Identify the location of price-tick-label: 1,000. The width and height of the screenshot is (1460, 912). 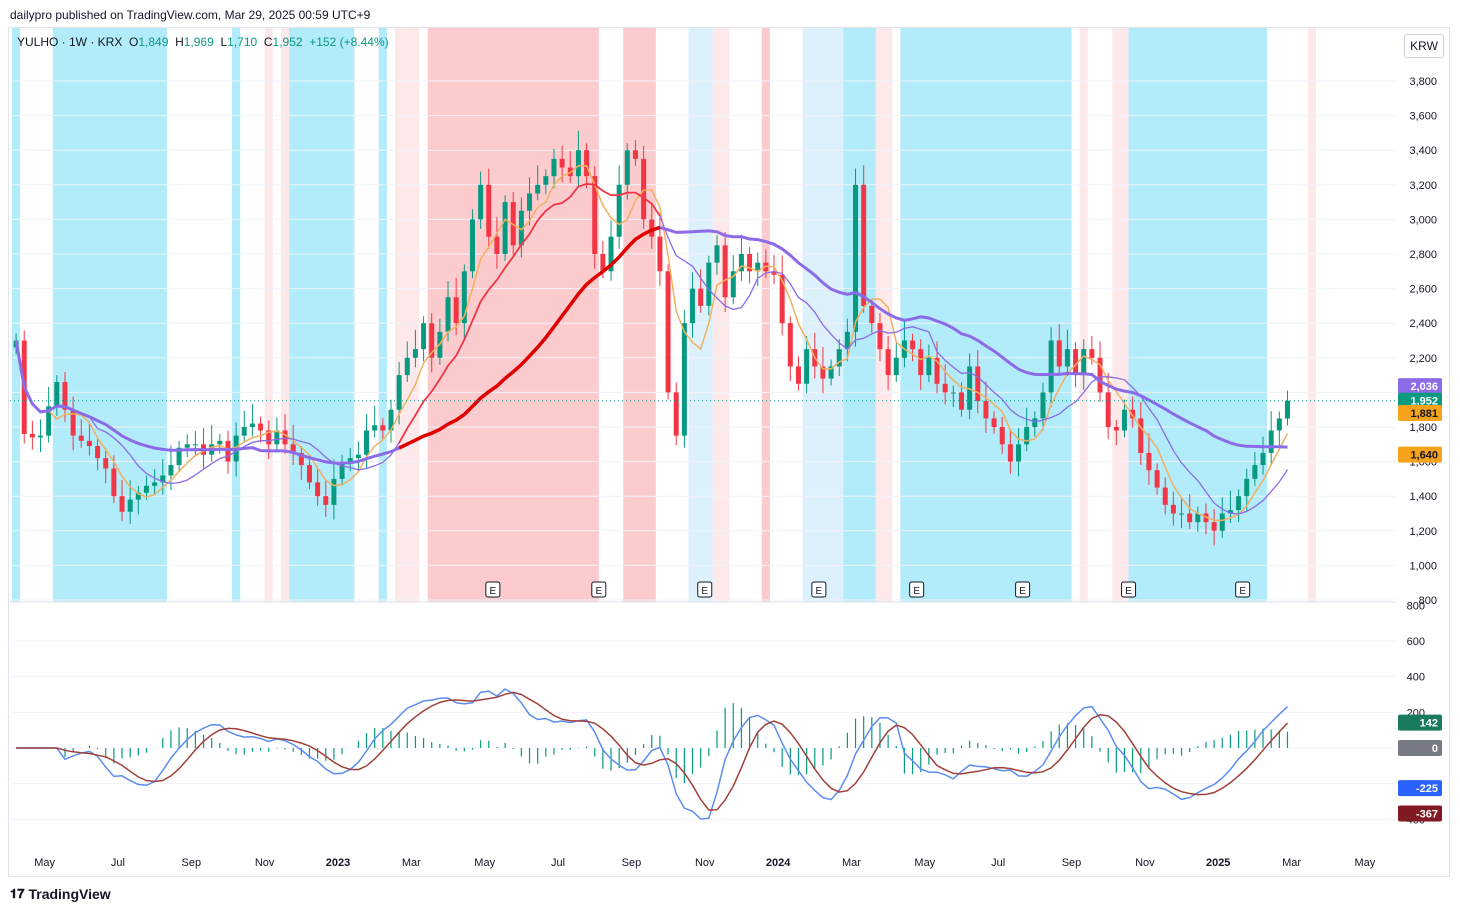
(1423, 566).